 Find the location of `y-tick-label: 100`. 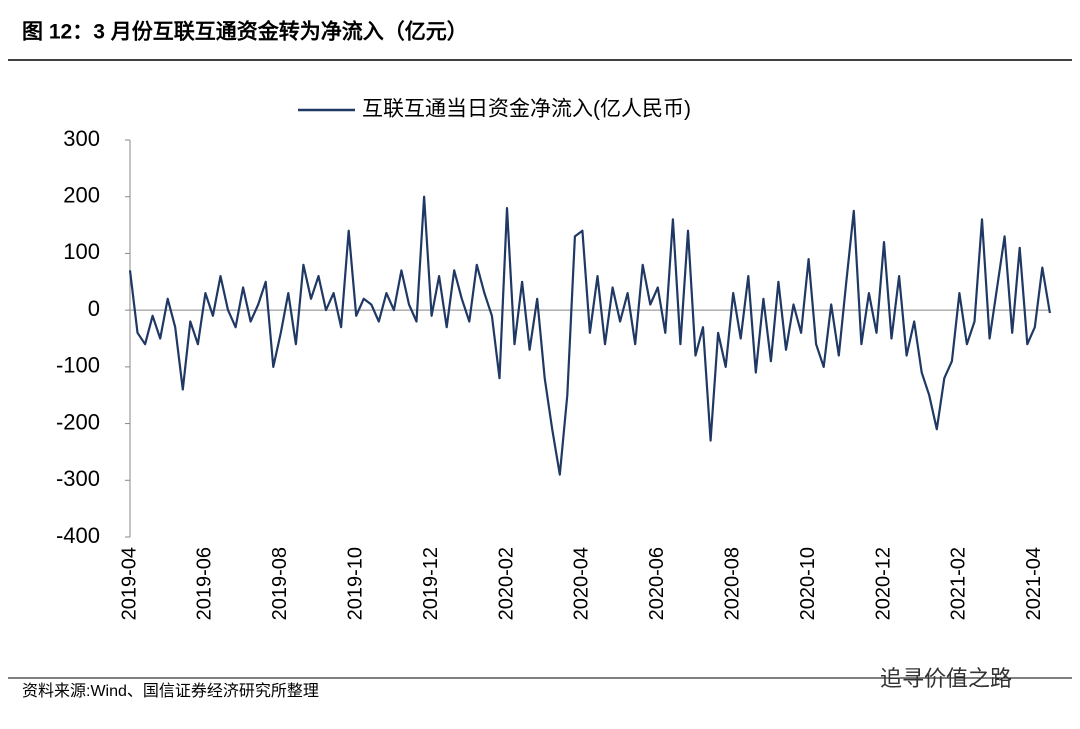

y-tick-label: 100 is located at coordinates (81, 251).